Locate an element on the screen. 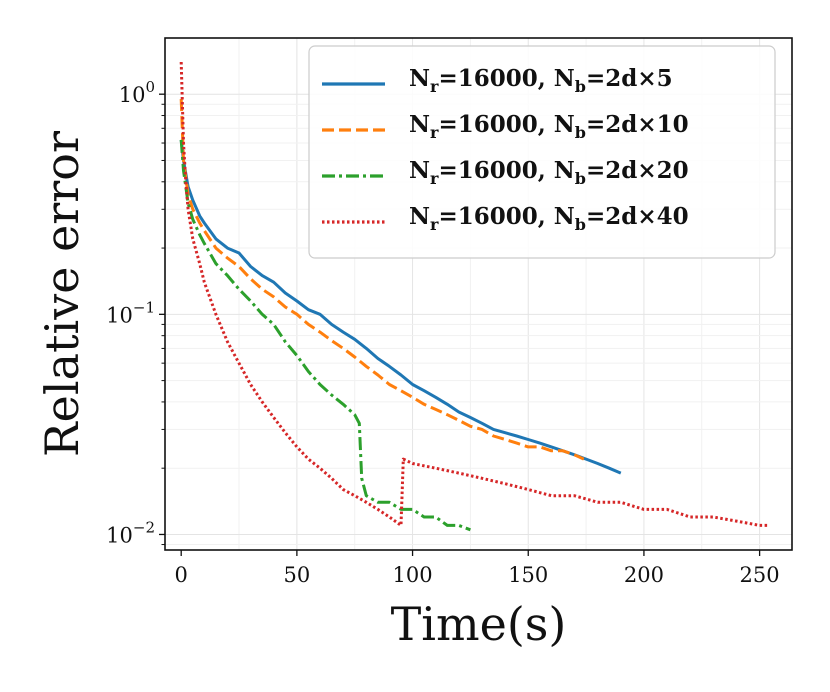 This screenshot has width=830, height=692. y-axis-title: Relative error is located at coordinates (62, 294).